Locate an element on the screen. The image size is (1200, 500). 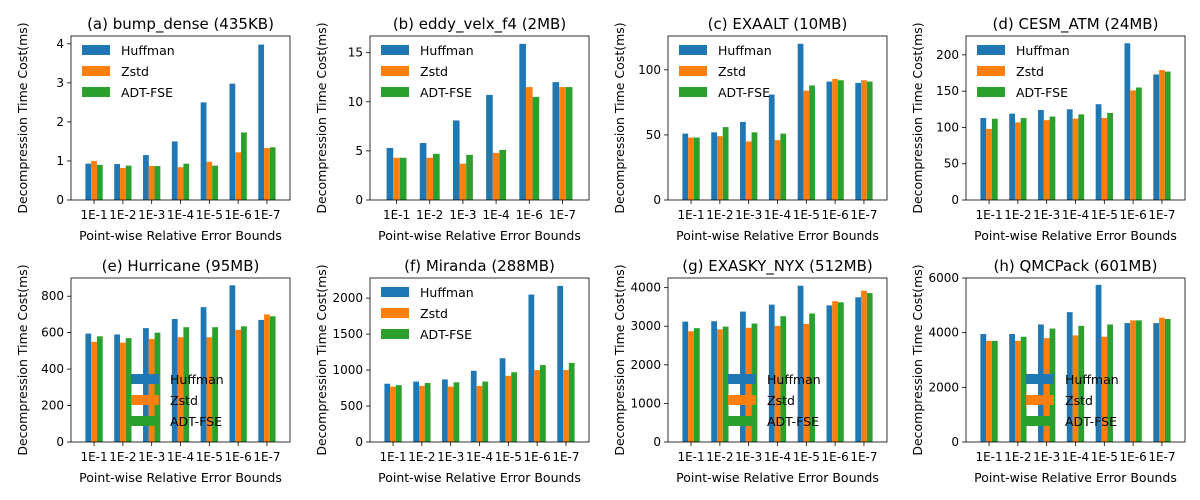
legend-swatch-adt-fse is located at coordinates (395, 92).